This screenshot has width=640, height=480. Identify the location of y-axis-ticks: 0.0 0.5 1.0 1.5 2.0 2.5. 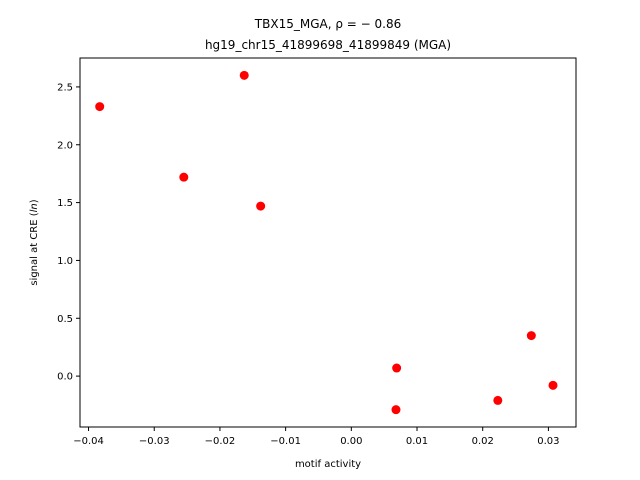
(68, 232).